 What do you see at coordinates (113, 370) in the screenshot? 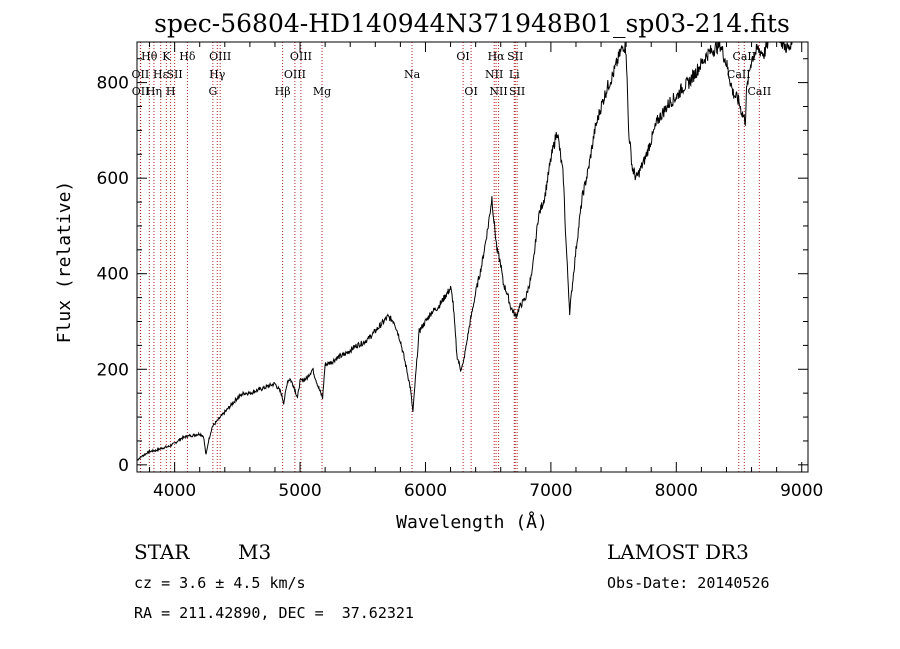
I see `y-tick-label: 200` at bounding box center [113, 370].